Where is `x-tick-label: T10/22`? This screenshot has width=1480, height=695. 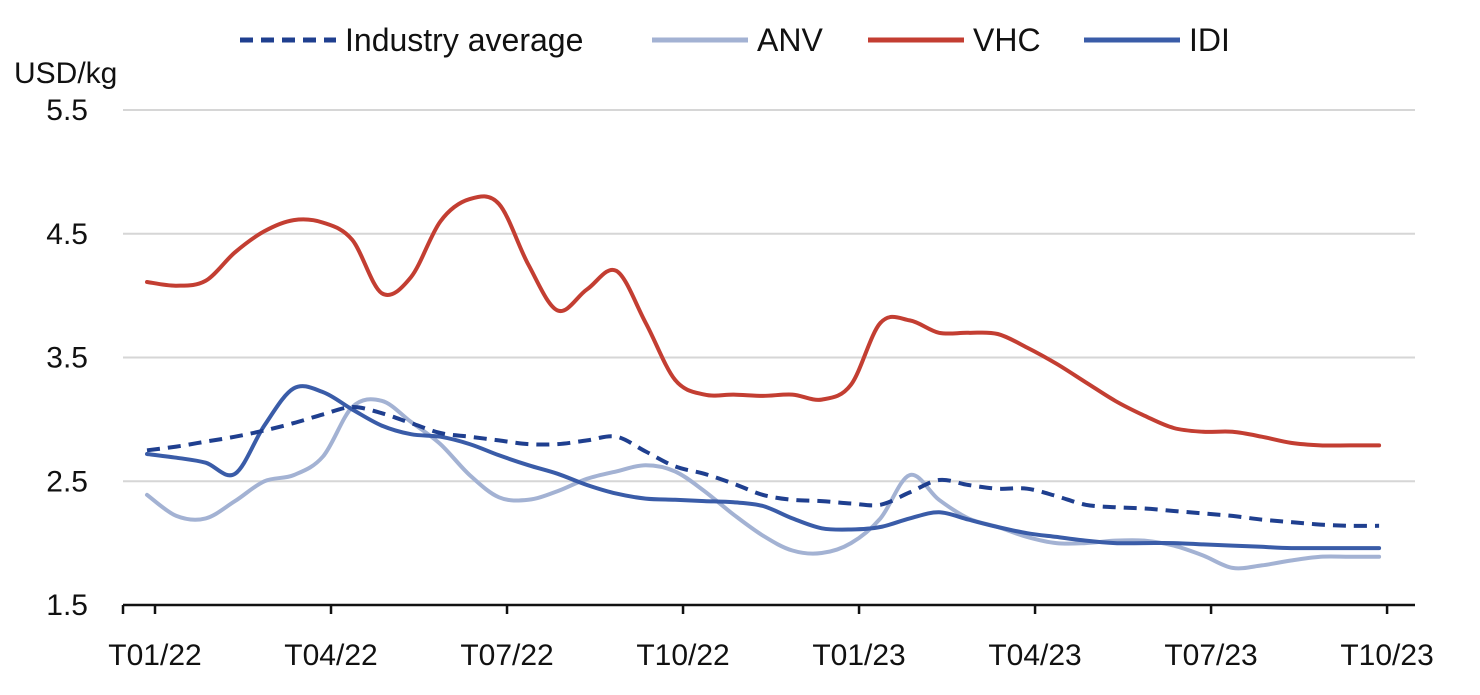
x-tick-label: T10/22 is located at coordinates (682, 655).